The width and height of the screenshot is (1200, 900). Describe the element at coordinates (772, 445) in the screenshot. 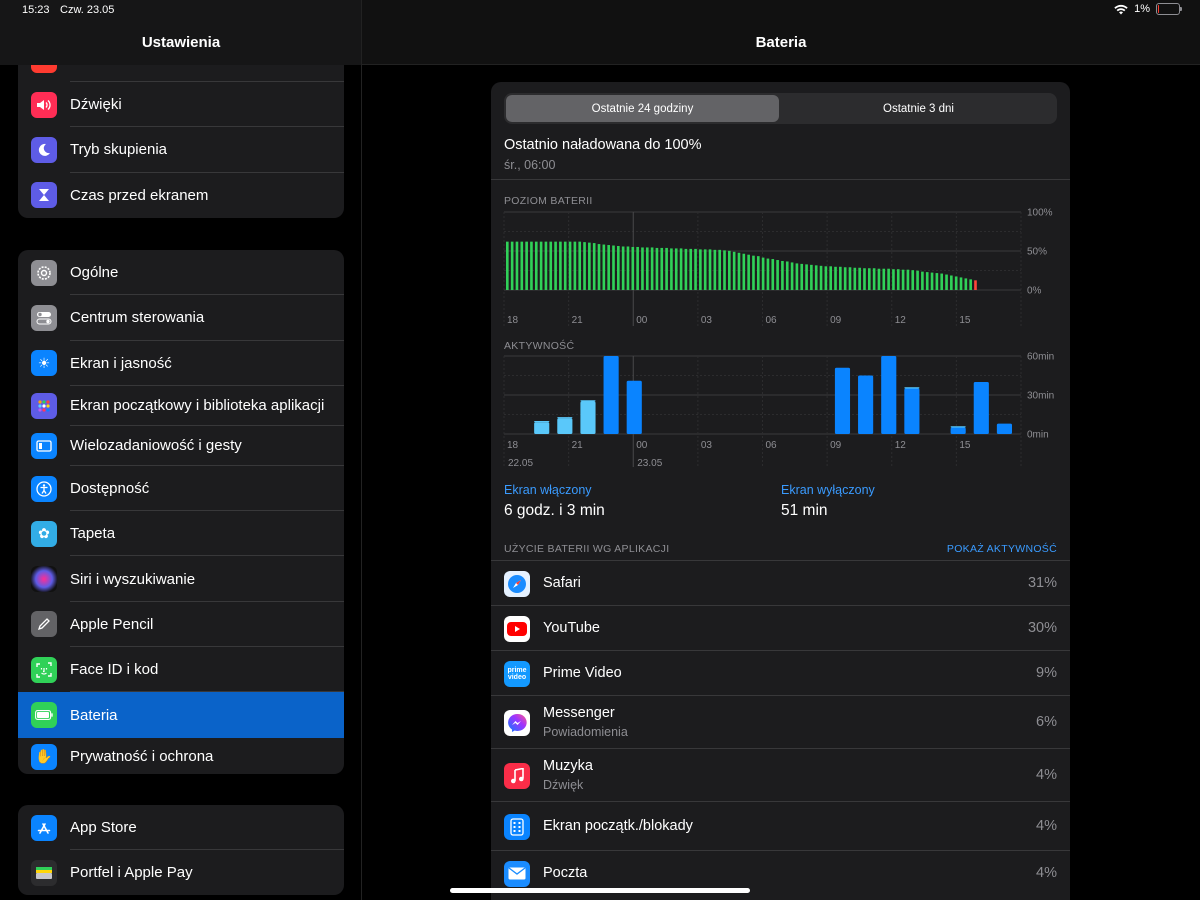

I see `x-tick-label: 06` at that location.